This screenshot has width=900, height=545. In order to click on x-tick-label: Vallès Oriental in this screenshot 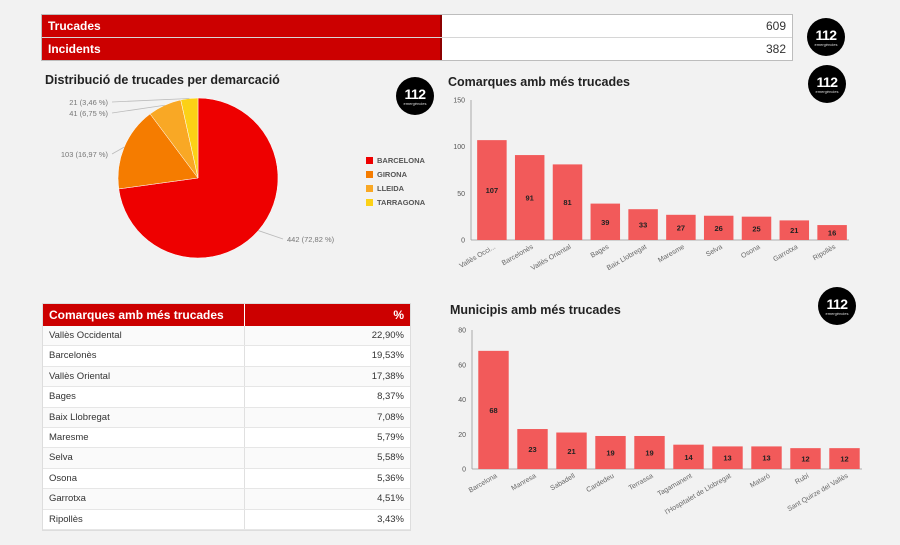, I will do `click(551, 257)`.